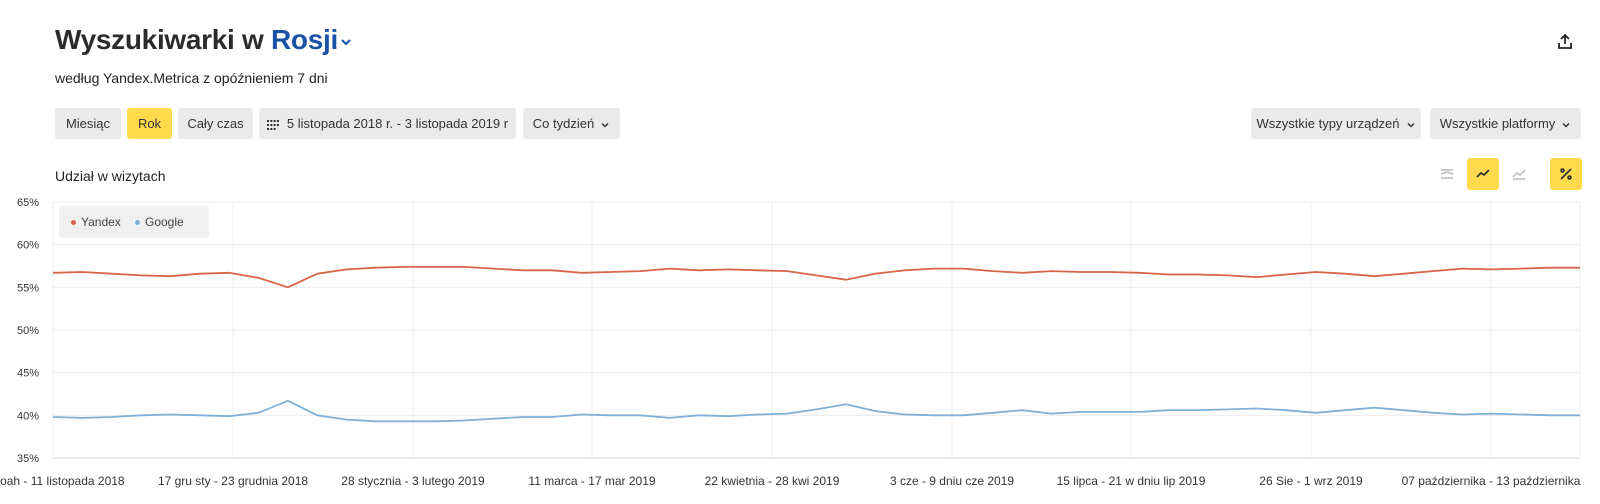 The height and width of the screenshot is (504, 1600). Describe the element at coordinates (816, 411) in the screenshot. I see `series-line-google` at that location.